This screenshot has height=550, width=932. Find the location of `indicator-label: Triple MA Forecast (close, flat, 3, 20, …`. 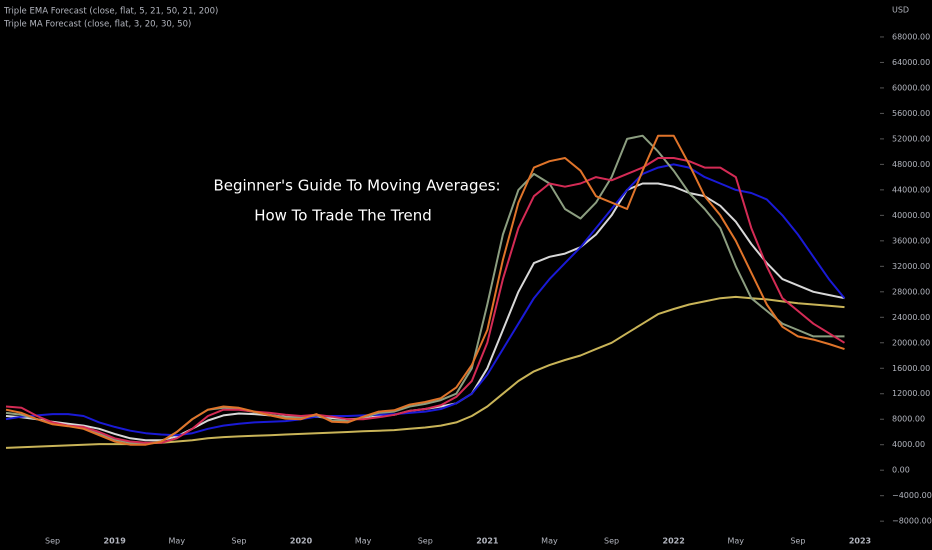

indicator-label: Triple MA Forecast (close, flat, 3, 20, … is located at coordinates (97, 25).